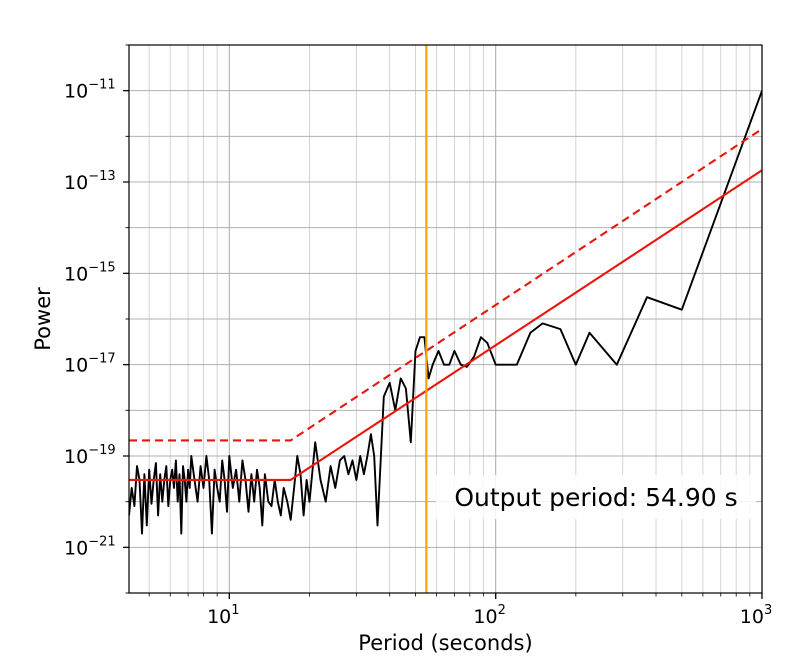 Image resolution: width=798 pixels, height=671 pixels. I want to click on y-tick-label: 10−17, so click(90, 364).